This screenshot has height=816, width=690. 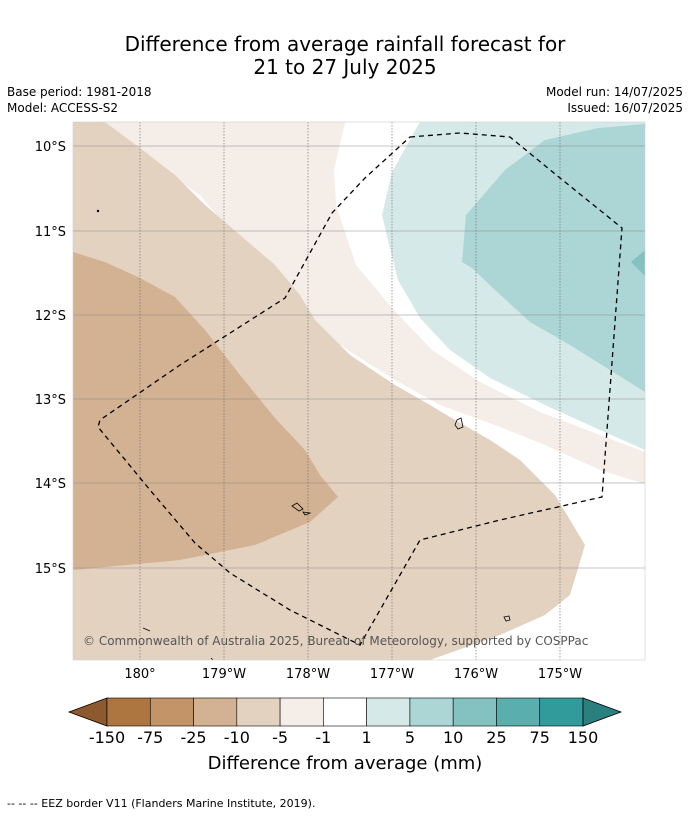 What do you see at coordinates (583, 737) in the screenshot?
I see `colorbar-tick-label: 150` at bounding box center [583, 737].